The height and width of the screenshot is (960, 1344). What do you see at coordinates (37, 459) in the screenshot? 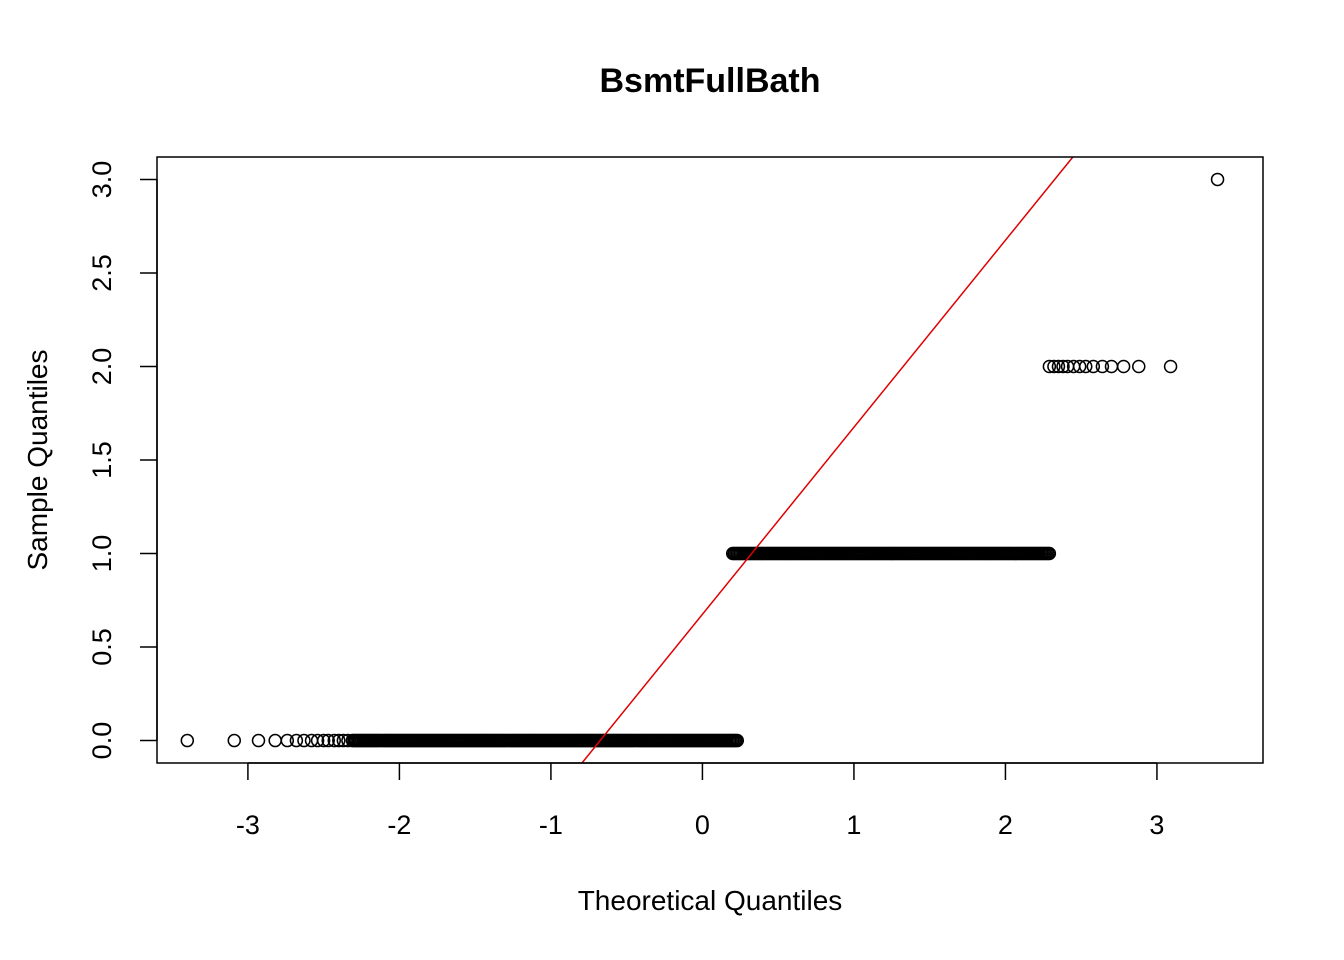
I see `y-axis-label: Sample Quantiles` at bounding box center [37, 459].